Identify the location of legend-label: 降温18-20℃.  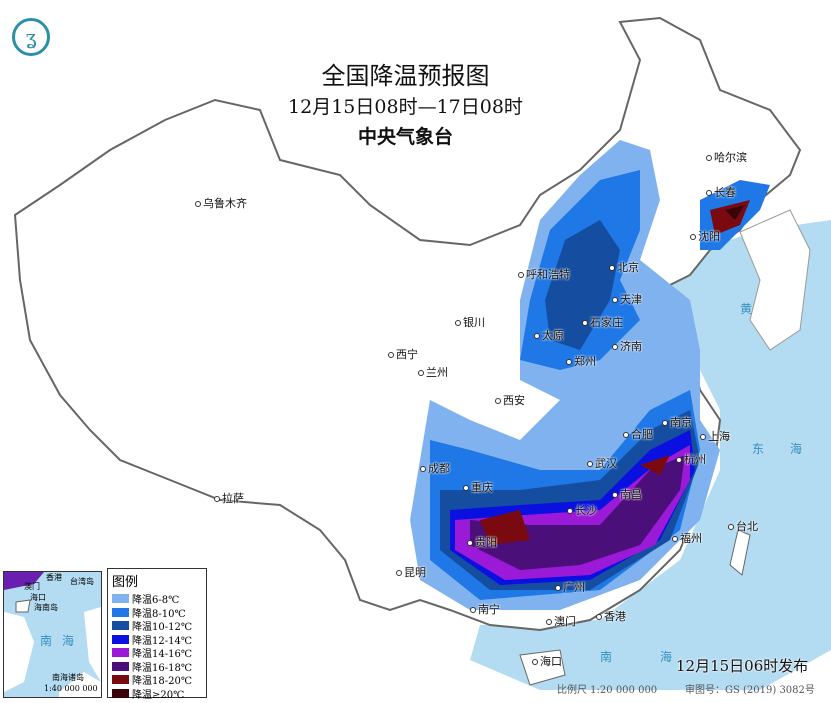
(162, 682).